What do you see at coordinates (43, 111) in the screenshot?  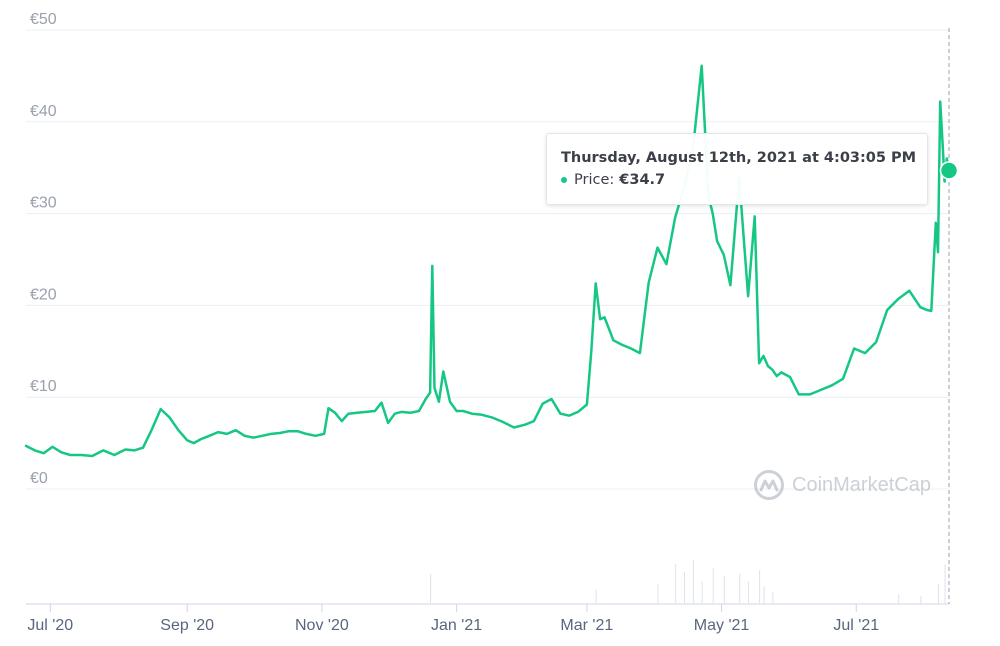 I see `y-tick-label: €40` at bounding box center [43, 111].